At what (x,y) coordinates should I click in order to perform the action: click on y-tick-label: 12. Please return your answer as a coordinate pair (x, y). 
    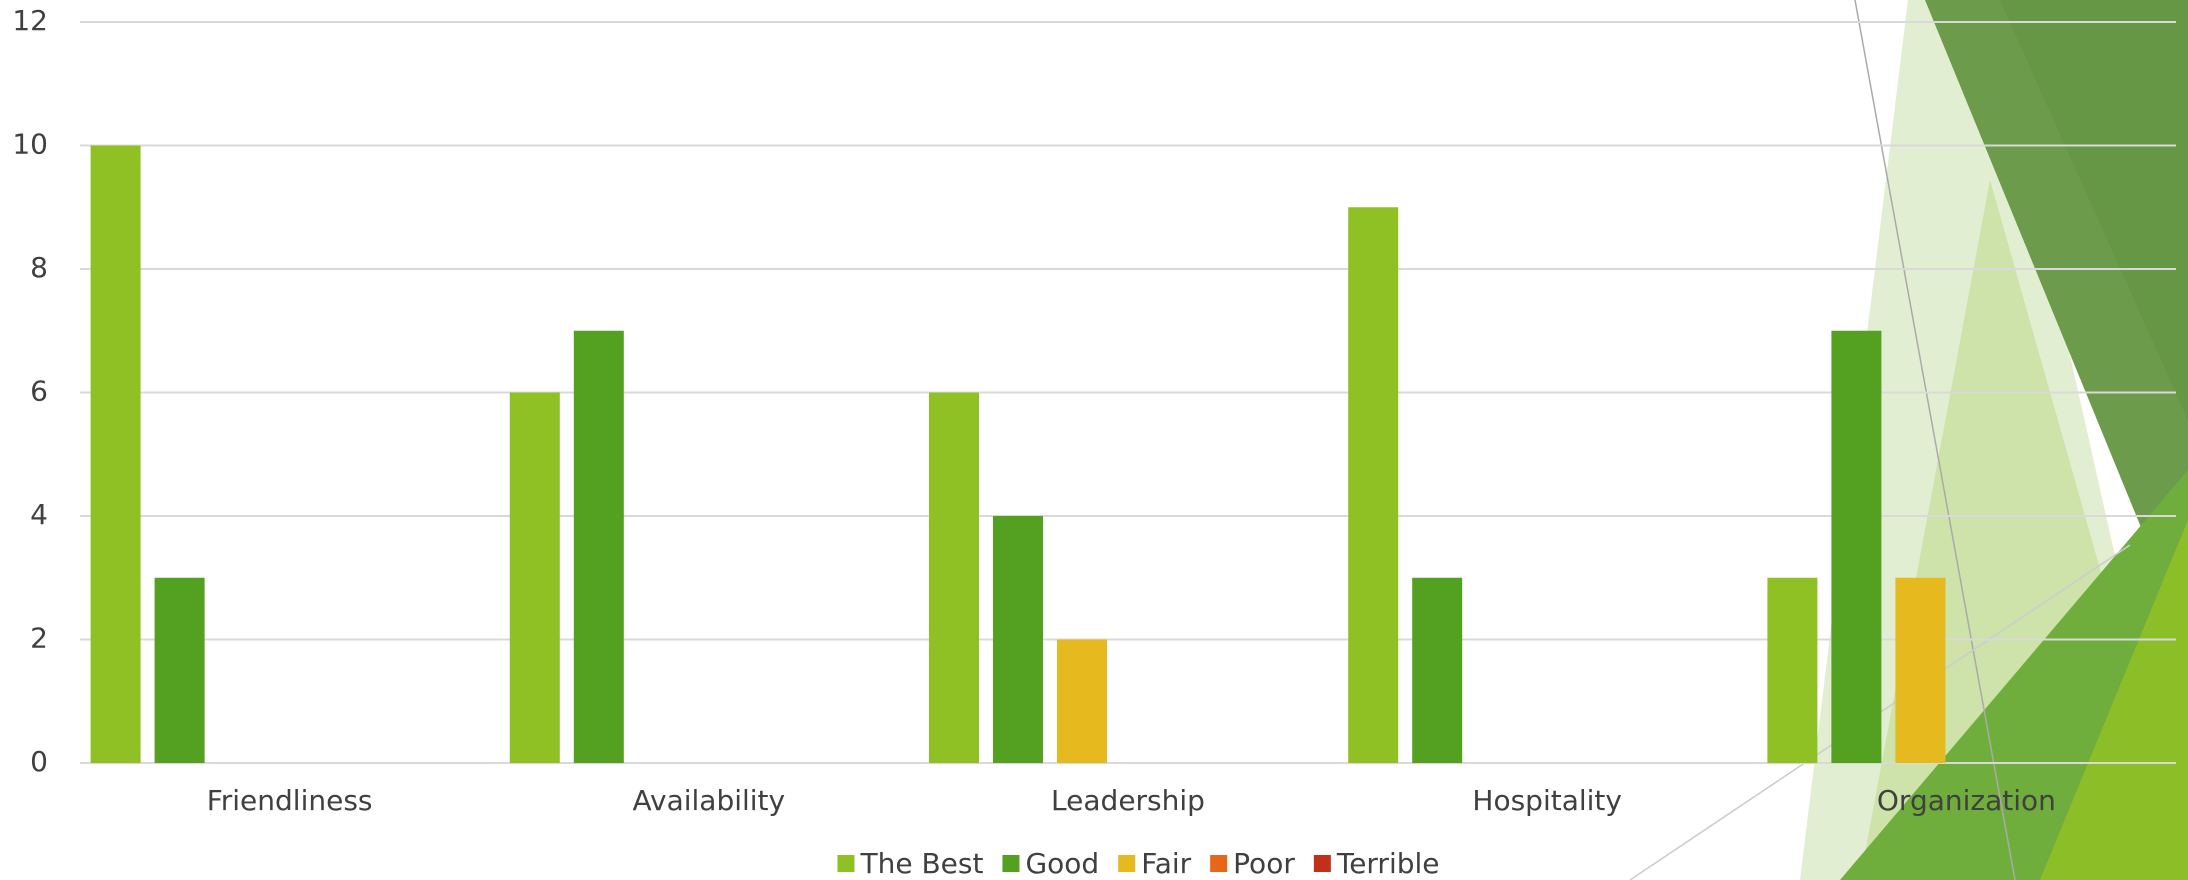
    Looking at the image, I should click on (30, 20).